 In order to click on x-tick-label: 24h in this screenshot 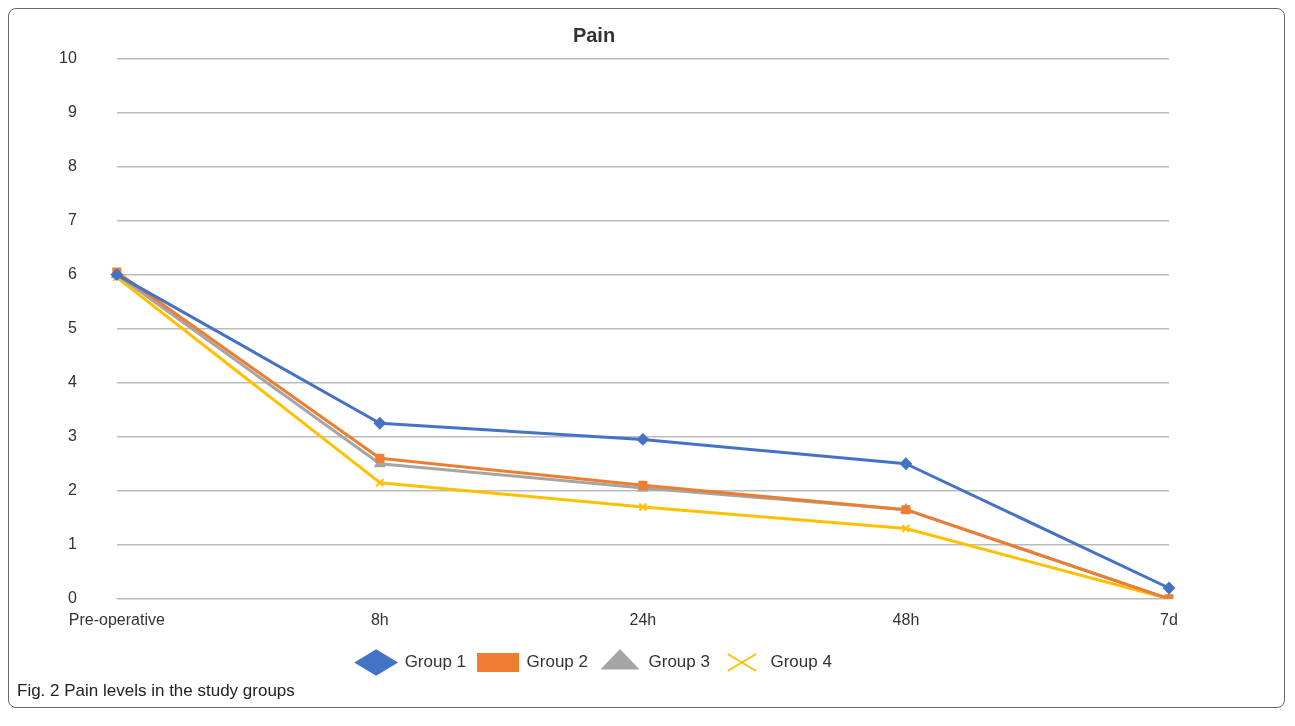, I will do `click(643, 619)`.